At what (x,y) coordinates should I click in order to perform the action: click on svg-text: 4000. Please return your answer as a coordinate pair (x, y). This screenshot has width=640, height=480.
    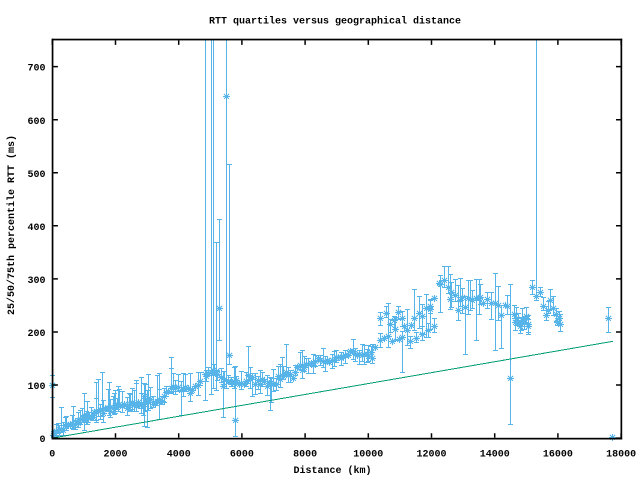
    Looking at the image, I should click on (179, 454).